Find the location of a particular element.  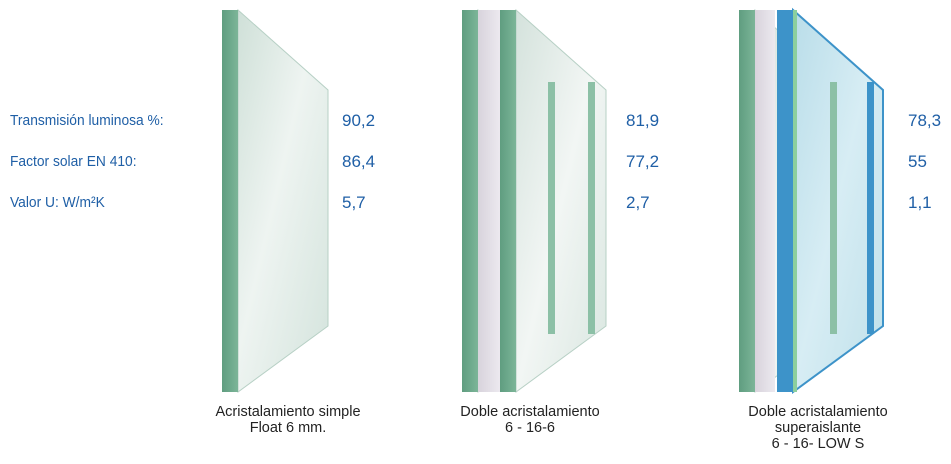

caption-double-line-1: Doble acristalamiento is located at coordinates (530, 412).